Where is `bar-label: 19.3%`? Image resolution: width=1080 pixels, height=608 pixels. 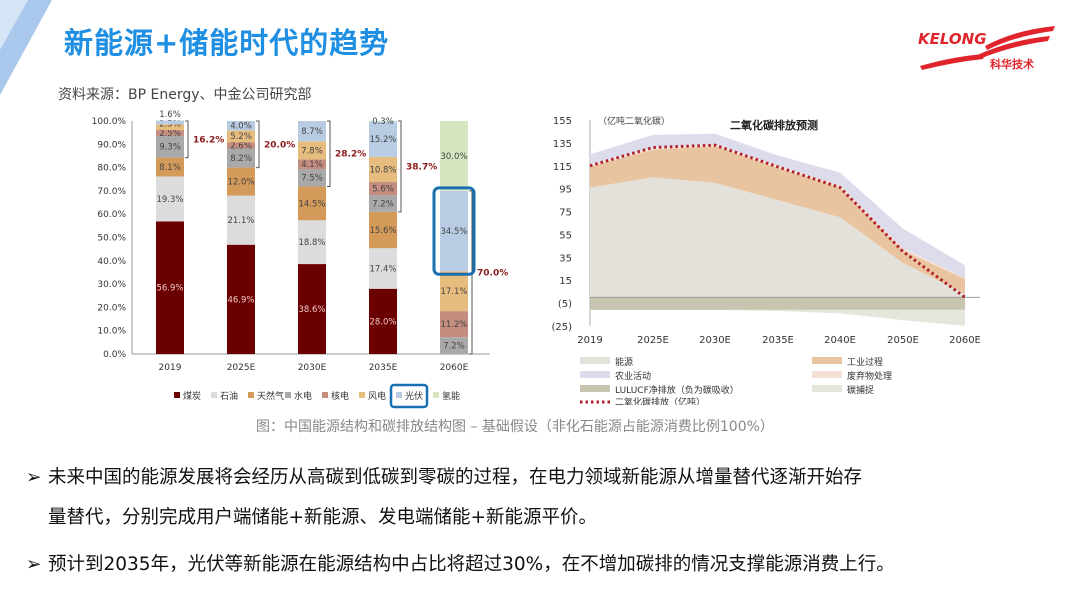
bar-label: 19.3% is located at coordinates (169, 200).